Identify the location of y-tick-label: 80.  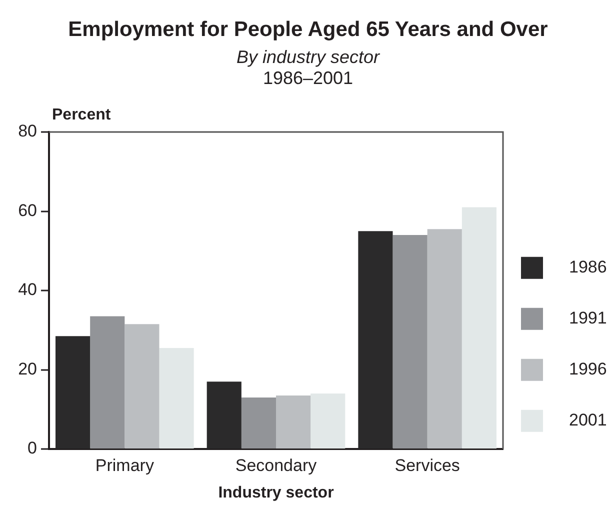
(27, 131).